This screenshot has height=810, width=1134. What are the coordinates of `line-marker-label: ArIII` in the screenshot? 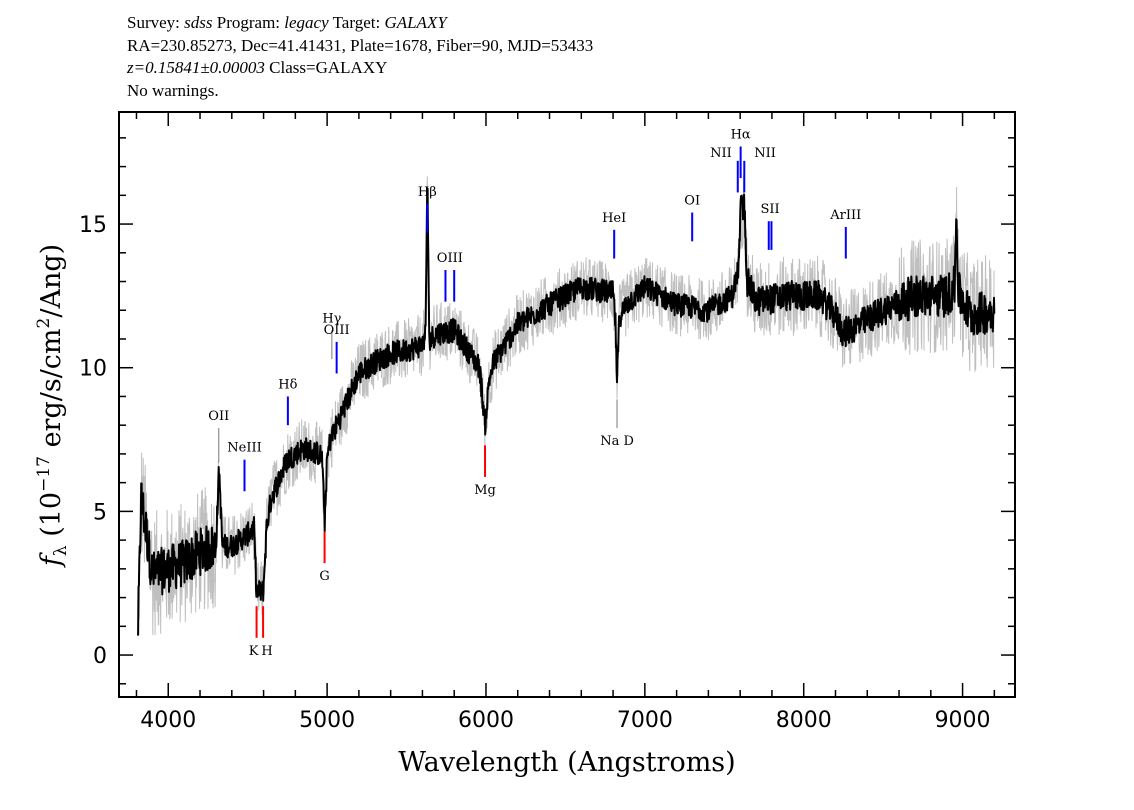 It's located at (845, 215).